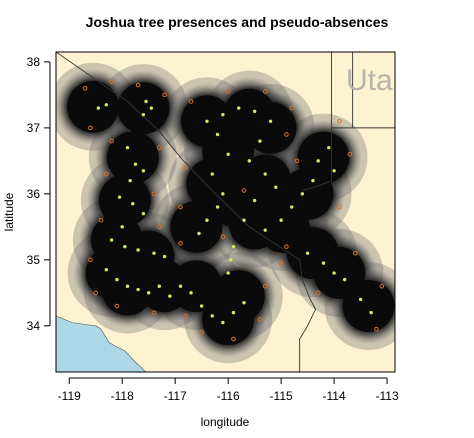 This screenshot has height=438, width=474. Describe the element at coordinates (34, 128) in the screenshot. I see `y-tick-label-3: 37` at that location.